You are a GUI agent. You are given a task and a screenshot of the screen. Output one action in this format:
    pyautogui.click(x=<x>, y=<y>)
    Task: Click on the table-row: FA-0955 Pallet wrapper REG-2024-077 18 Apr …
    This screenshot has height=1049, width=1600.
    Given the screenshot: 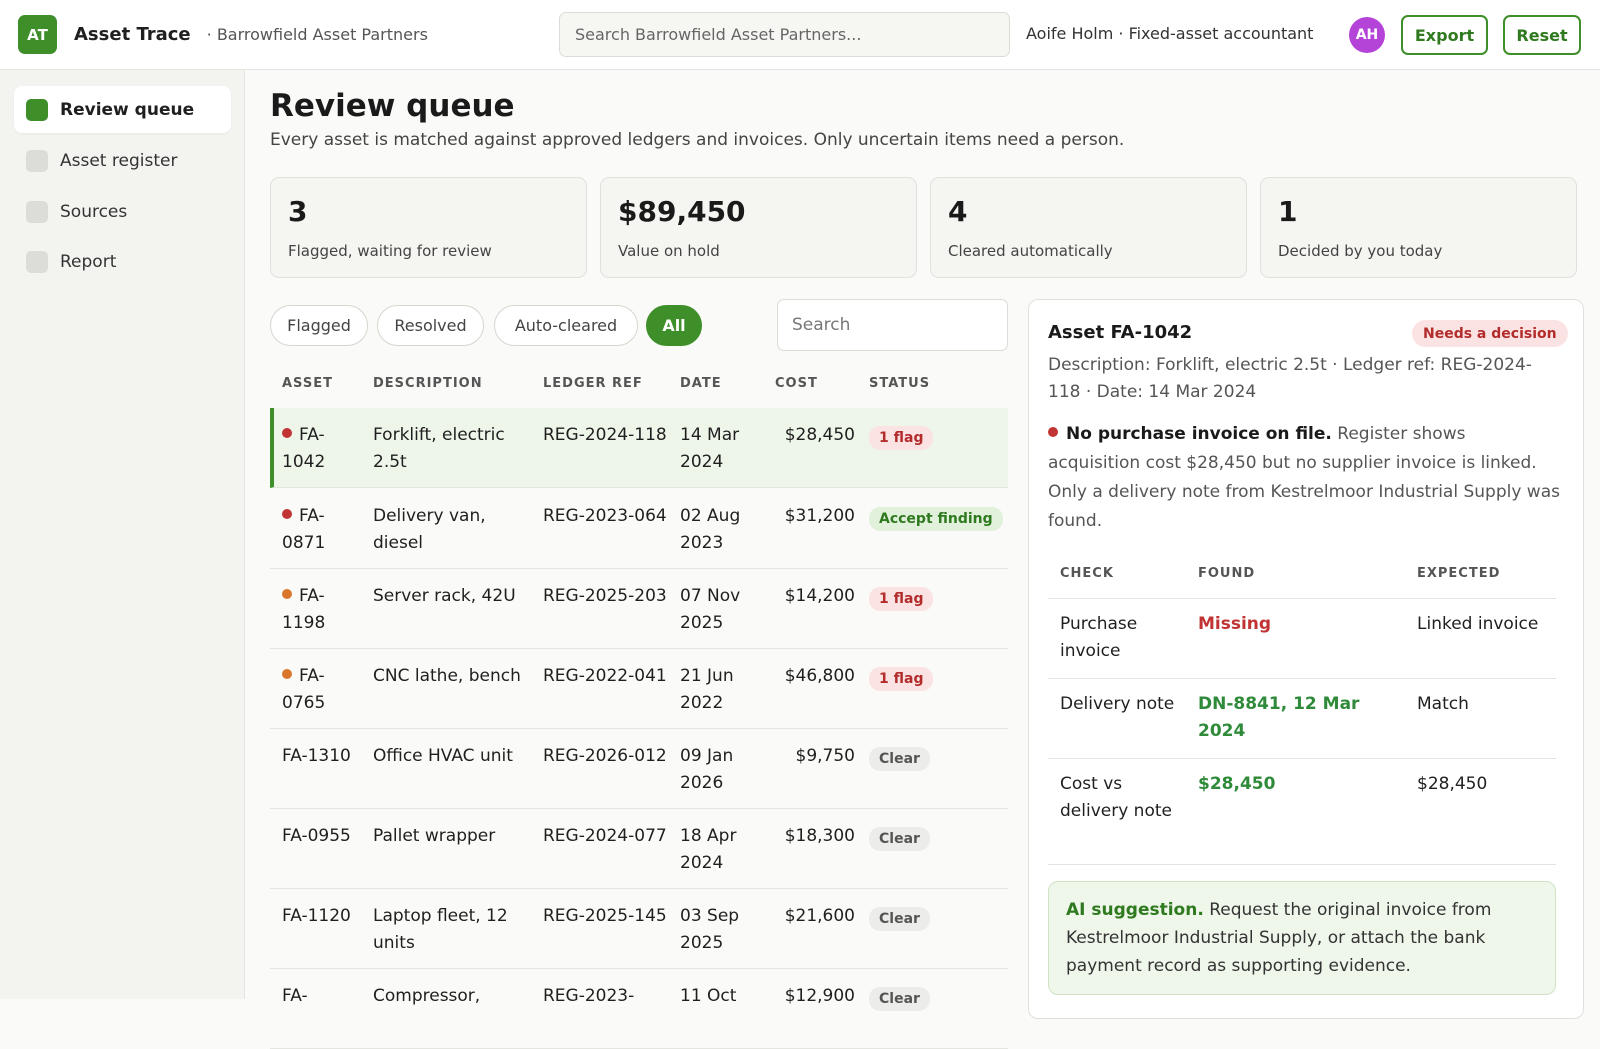 What is the action you would take?
    pyautogui.click(x=639, y=849)
    